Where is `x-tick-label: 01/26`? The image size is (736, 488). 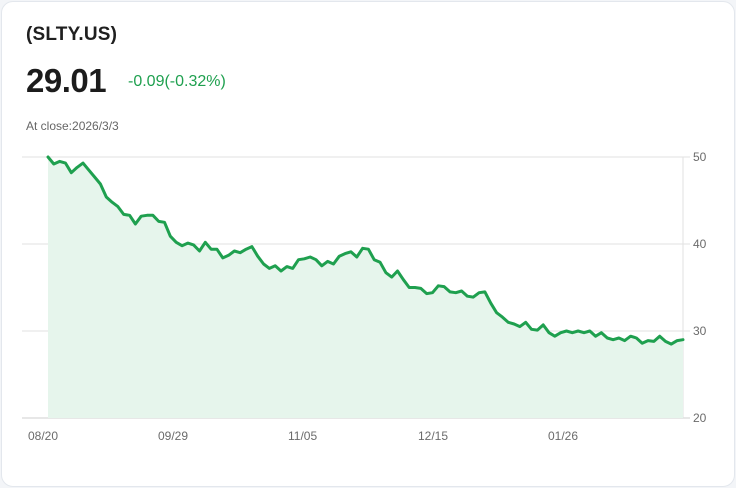 x-tick-label: 01/26 is located at coordinates (563, 436).